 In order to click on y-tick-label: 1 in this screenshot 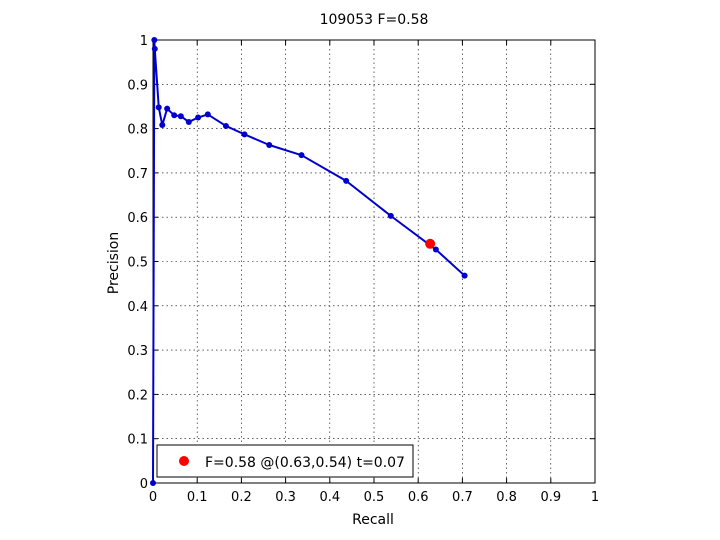, I will do `click(144, 41)`.